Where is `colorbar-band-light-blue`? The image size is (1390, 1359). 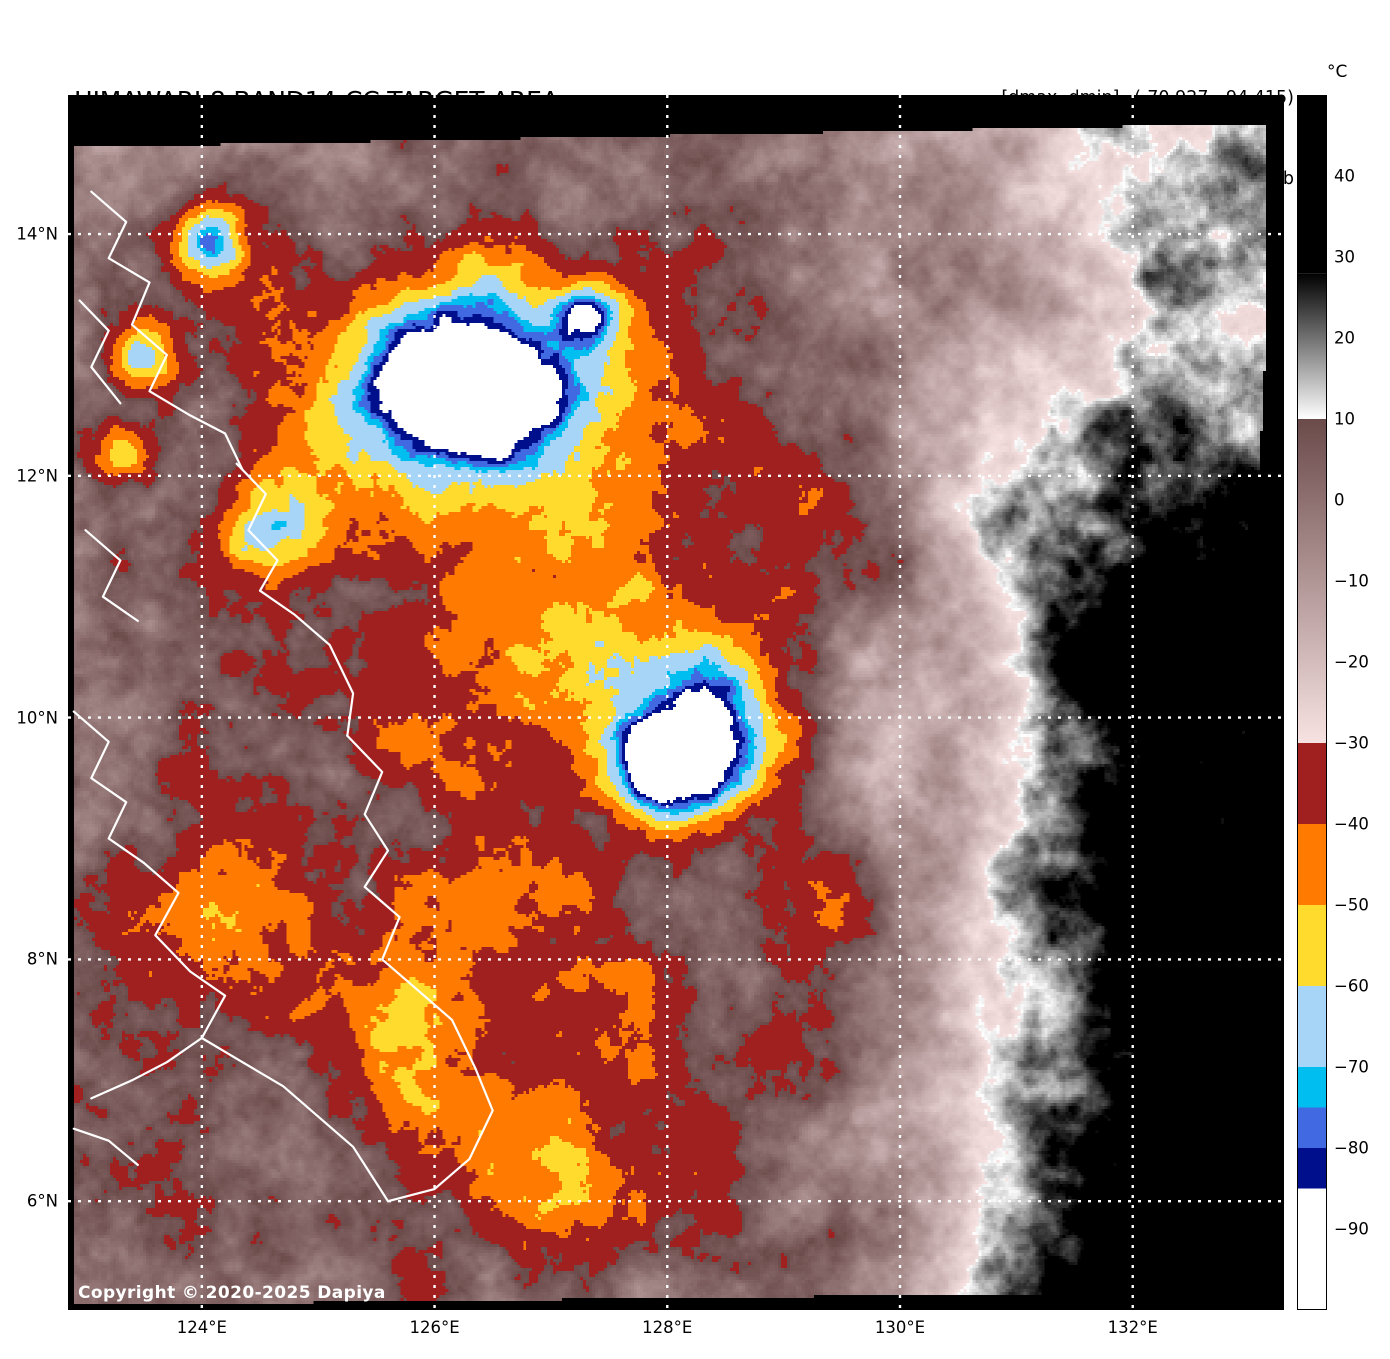
colorbar-band-light-blue is located at coordinates (1312, 1026).